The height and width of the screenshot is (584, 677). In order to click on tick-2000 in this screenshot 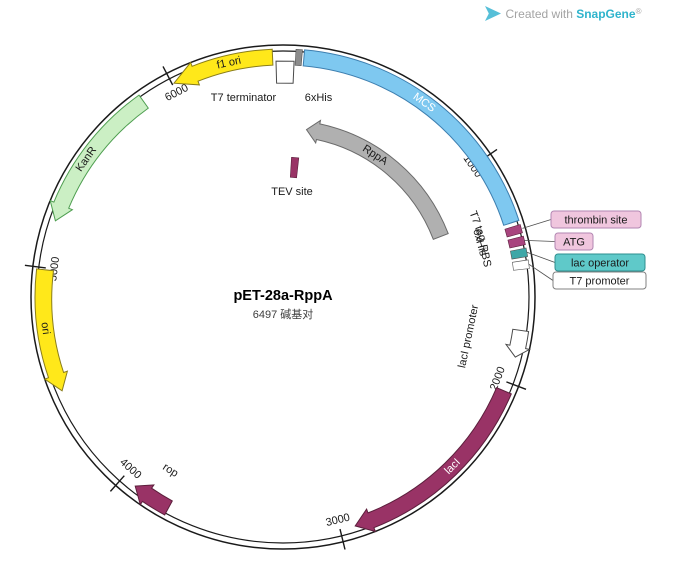, I will do `click(516, 385)`.